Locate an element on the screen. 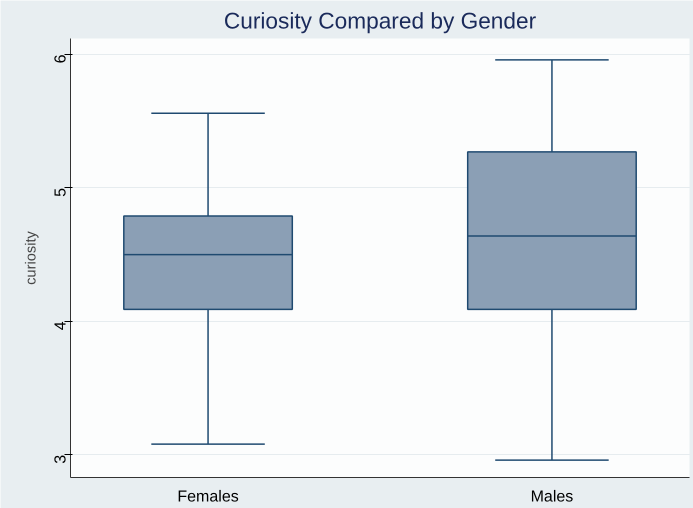 The height and width of the screenshot is (508, 693). y-tick-label: 3 is located at coordinates (61, 459).